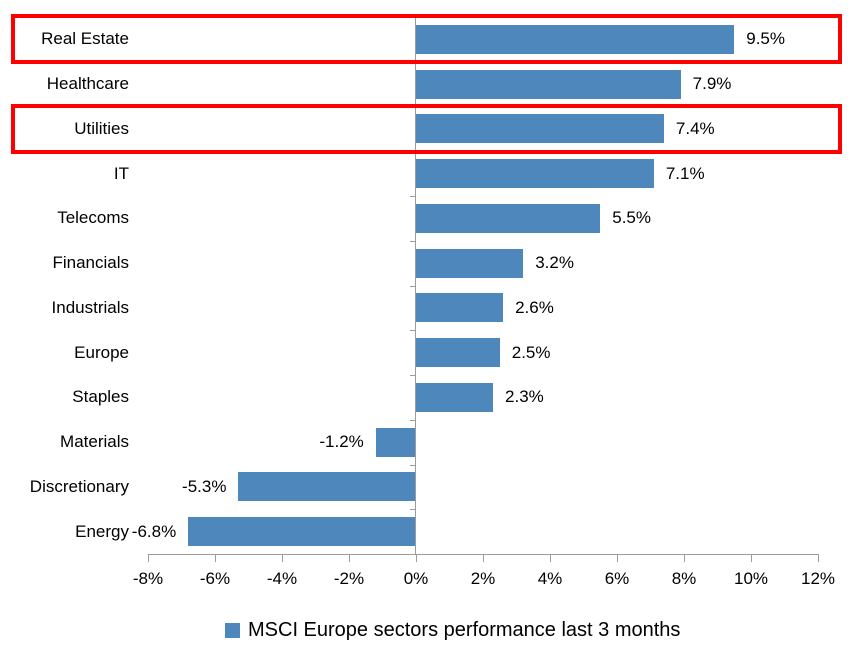  Describe the element at coordinates (85, 39) in the screenshot. I see `category-label: Real Estate` at that location.